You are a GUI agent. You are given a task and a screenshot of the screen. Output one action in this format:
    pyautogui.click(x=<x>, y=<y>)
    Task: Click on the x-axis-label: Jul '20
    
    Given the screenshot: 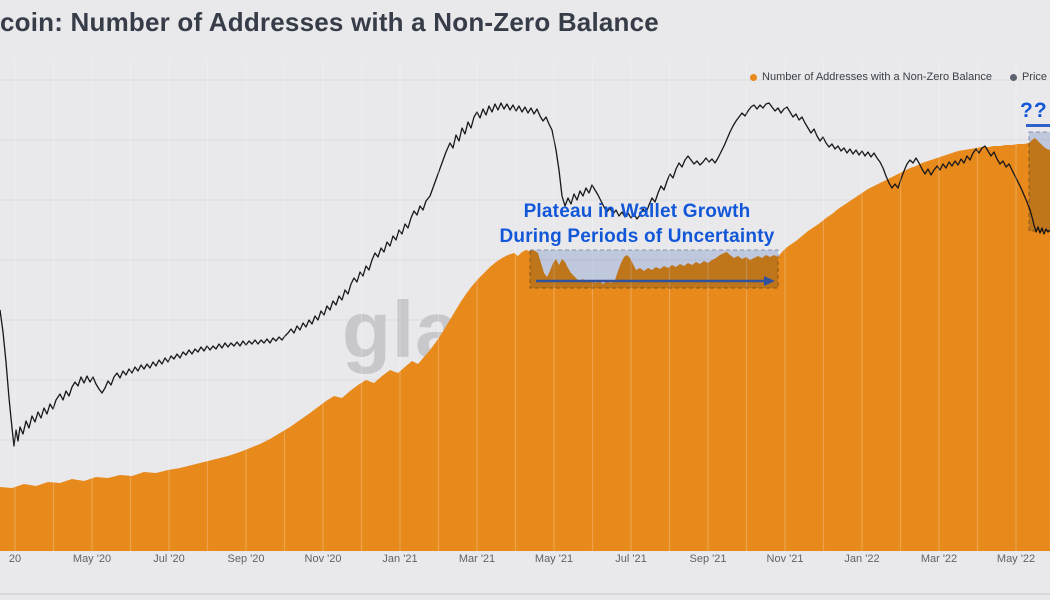 What is the action you would take?
    pyautogui.click(x=169, y=559)
    